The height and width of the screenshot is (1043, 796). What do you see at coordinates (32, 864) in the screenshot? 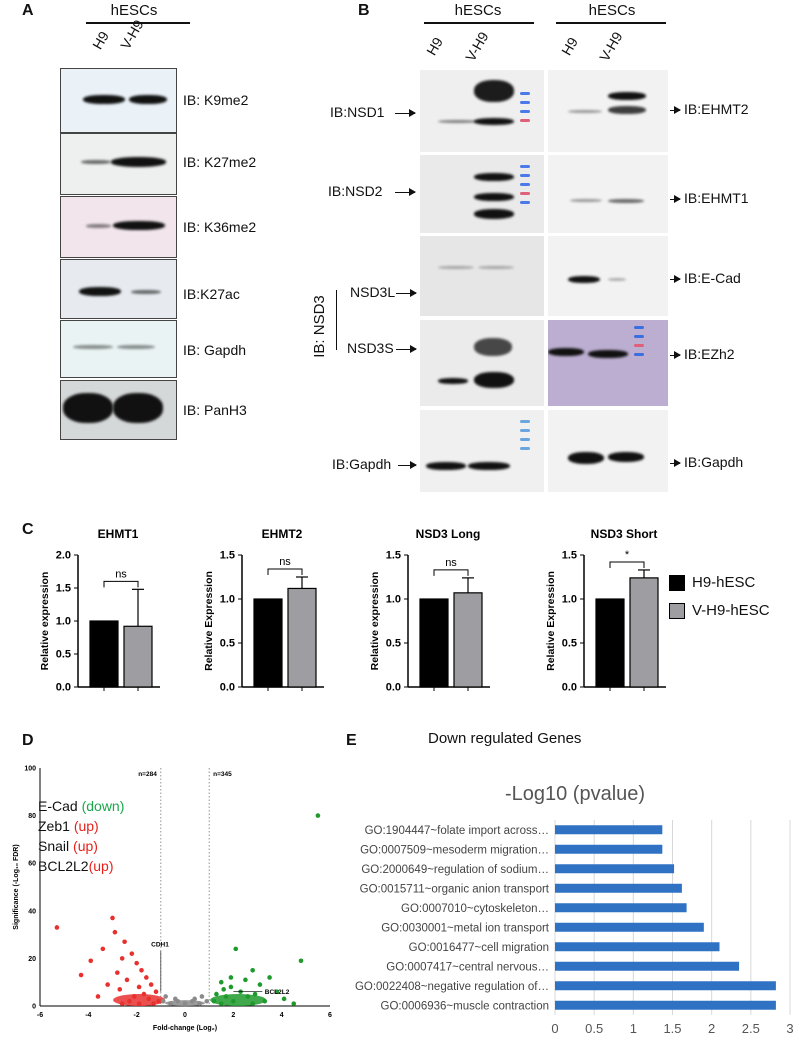
I see `y-tick-label: 60` at bounding box center [32, 864].